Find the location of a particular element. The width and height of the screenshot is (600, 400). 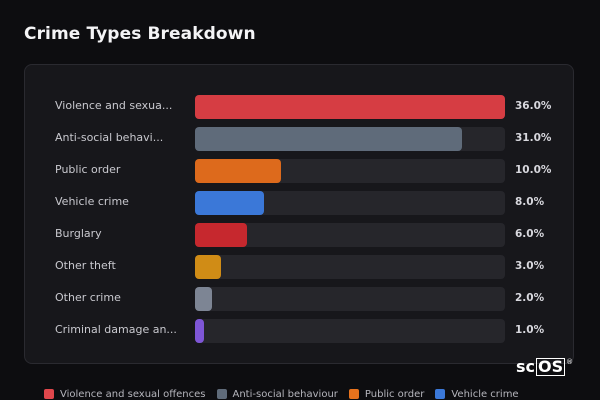

category-label: Public order is located at coordinates (88, 169).